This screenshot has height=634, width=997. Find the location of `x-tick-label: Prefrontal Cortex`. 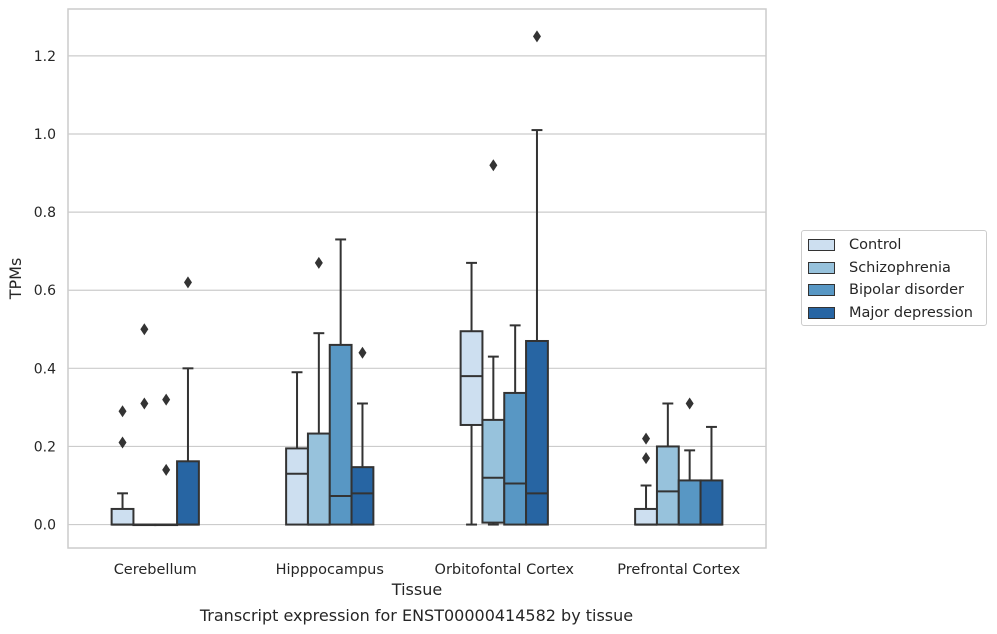

x-tick-label: Prefrontal Cortex is located at coordinates (678, 570).